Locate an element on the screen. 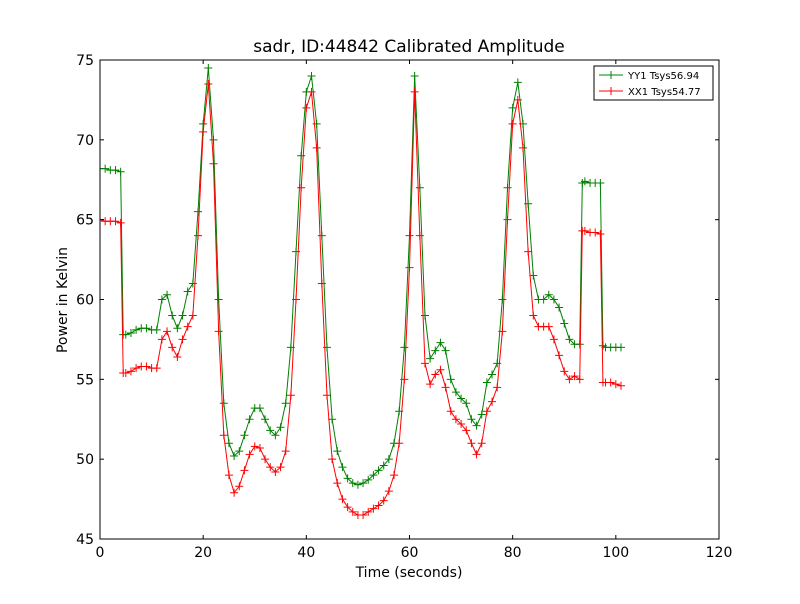 The image size is (800, 604). y-tick-label: 55 is located at coordinates (85, 380).